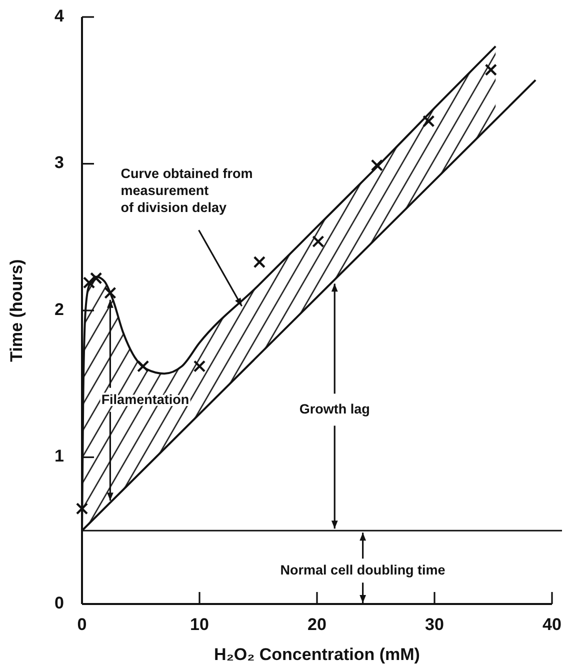 The width and height of the screenshot is (566, 671). What do you see at coordinates (82, 624) in the screenshot?
I see `x-tick-label: 0` at bounding box center [82, 624].